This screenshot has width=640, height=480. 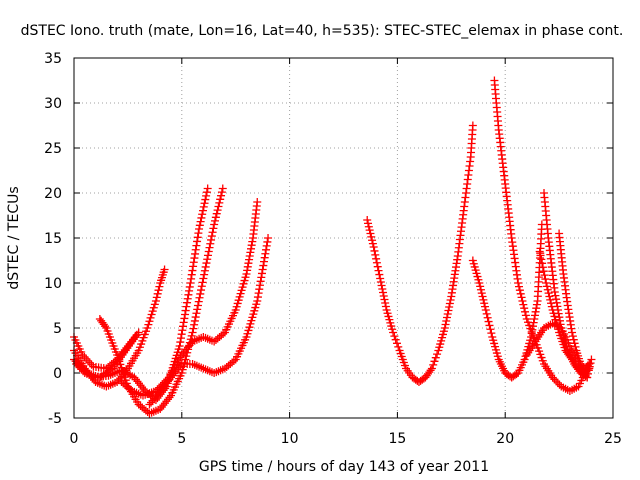 What do you see at coordinates (53, 104) in the screenshot?
I see `y-tick-label: 30` at bounding box center [53, 104].